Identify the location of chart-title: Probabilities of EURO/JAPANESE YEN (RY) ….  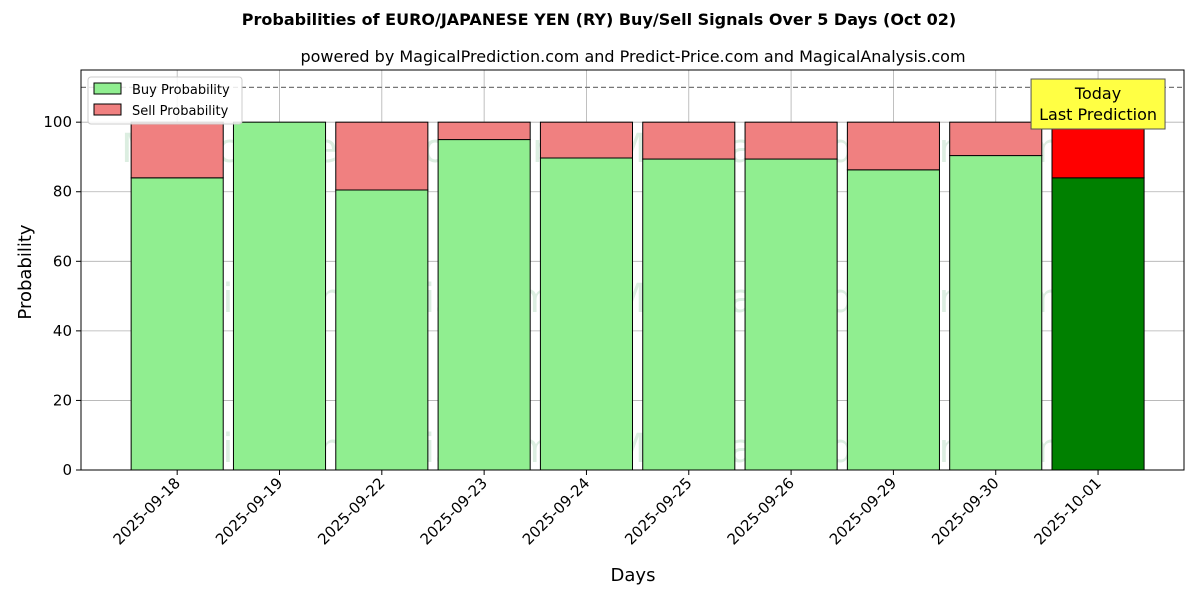
(599, 19).